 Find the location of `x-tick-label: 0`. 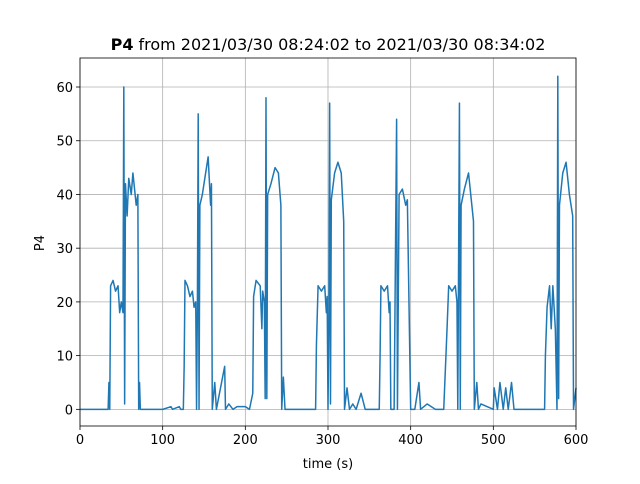

x-tick-label: 0 is located at coordinates (80, 440).